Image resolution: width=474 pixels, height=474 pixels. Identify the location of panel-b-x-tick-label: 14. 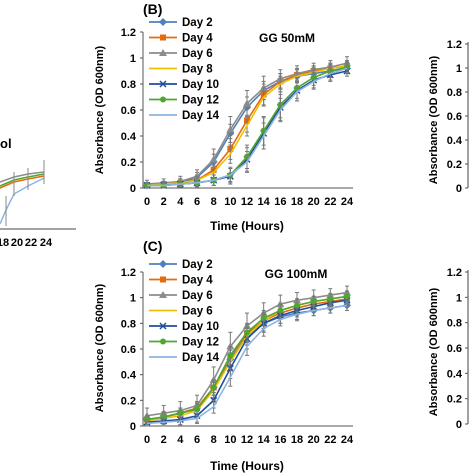
(264, 202).